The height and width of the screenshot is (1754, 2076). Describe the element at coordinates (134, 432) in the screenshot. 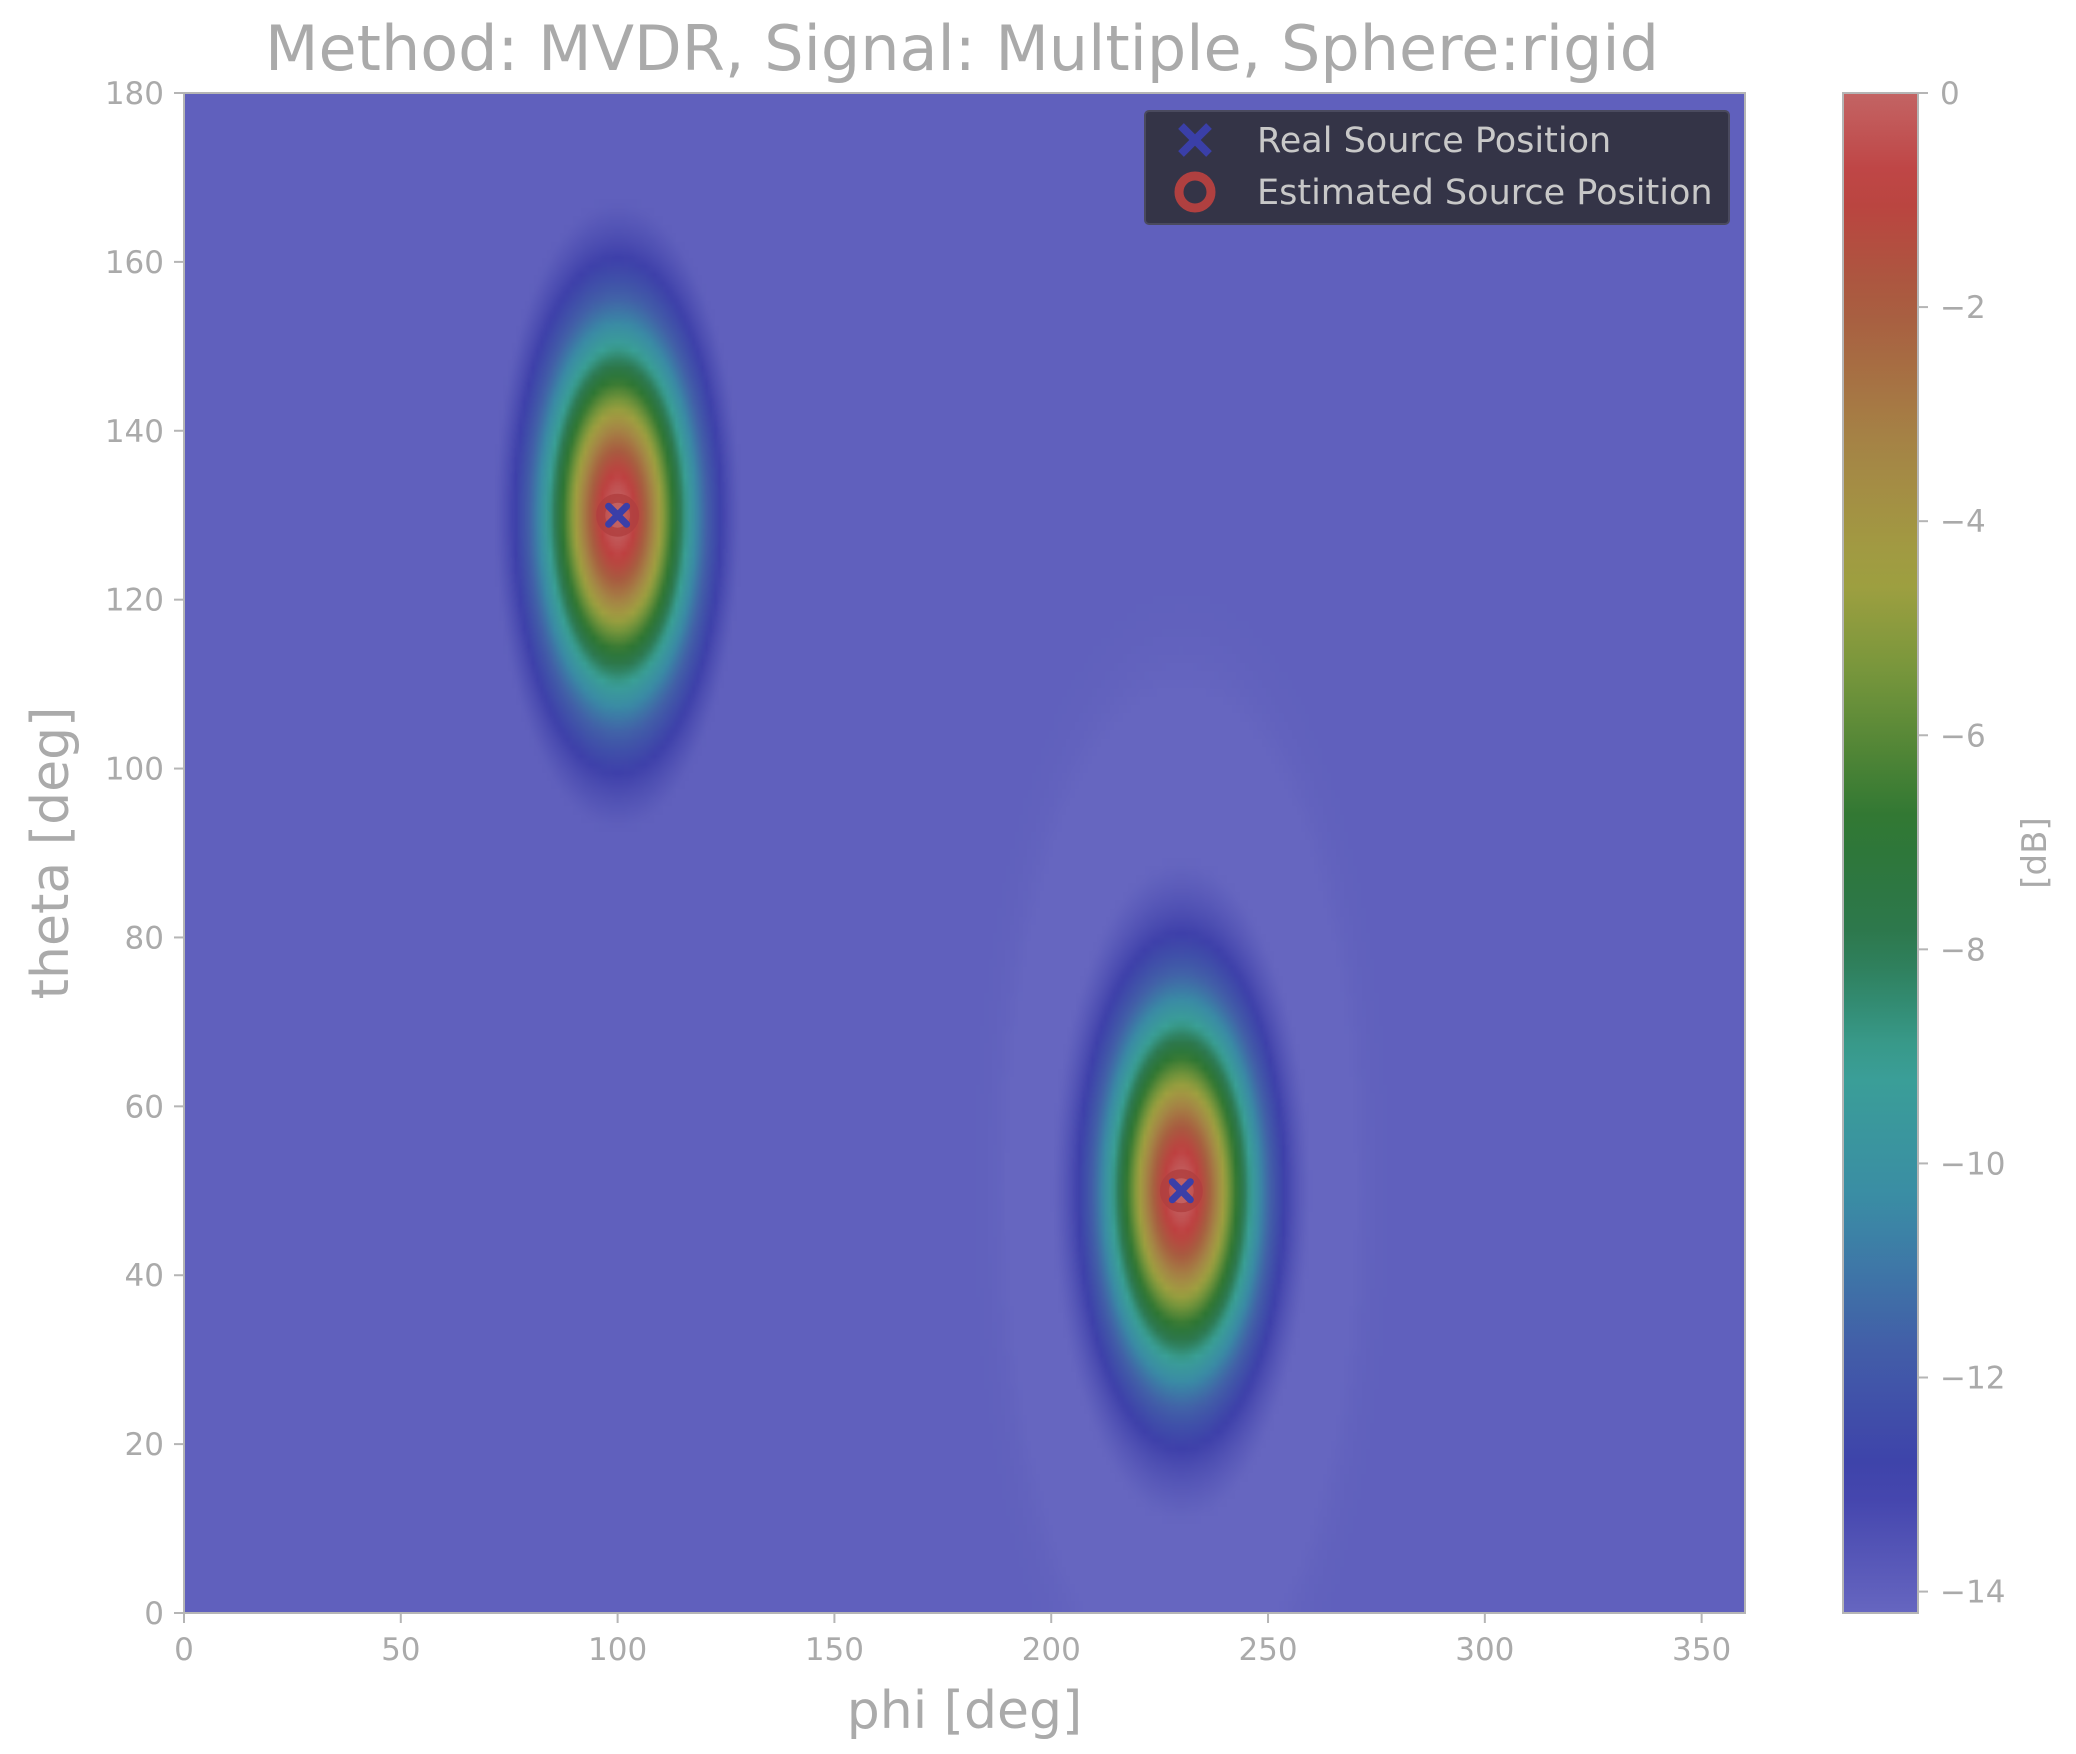

I see `y-tick-label: 140` at that location.